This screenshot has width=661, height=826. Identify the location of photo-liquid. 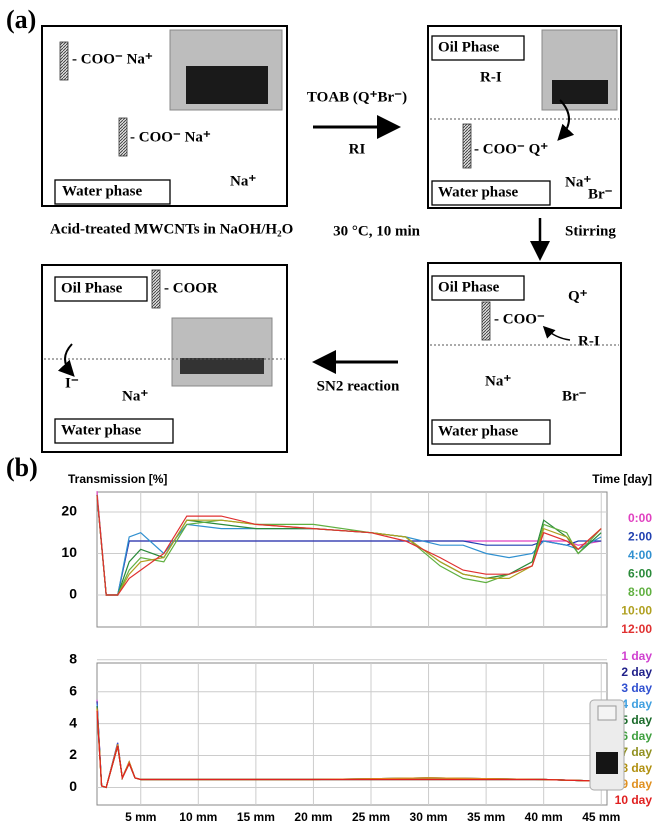
(227, 85).